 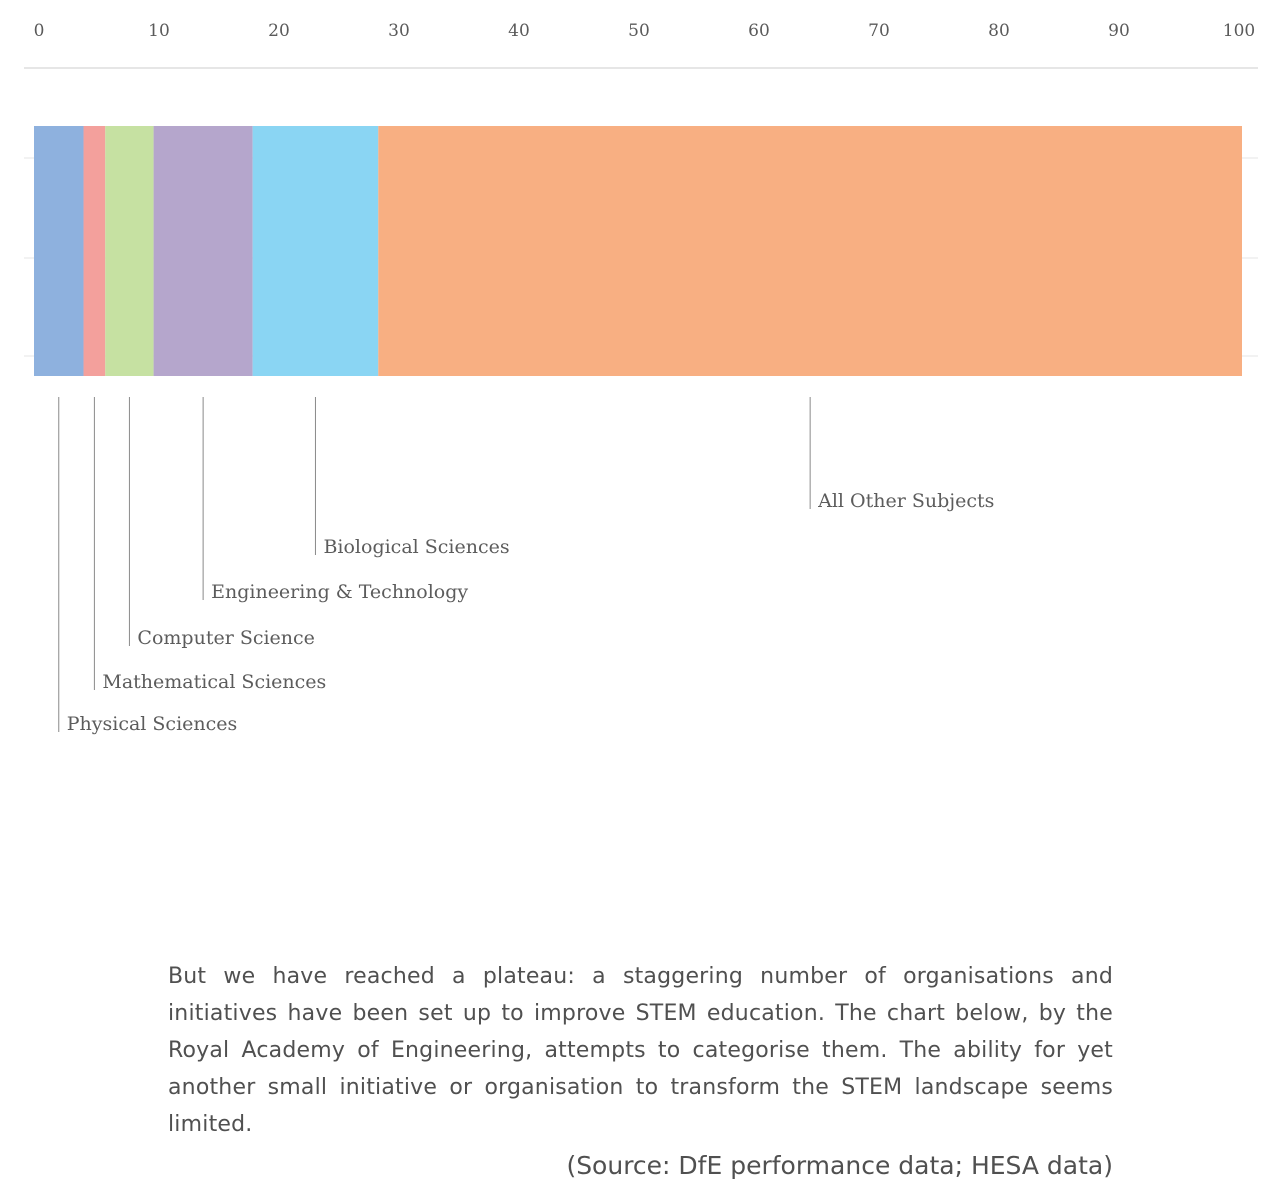 I want to click on x-axis-ticks: 0 10 20 30 40 50 60 70 80 90 100, so click(x=645, y=31).